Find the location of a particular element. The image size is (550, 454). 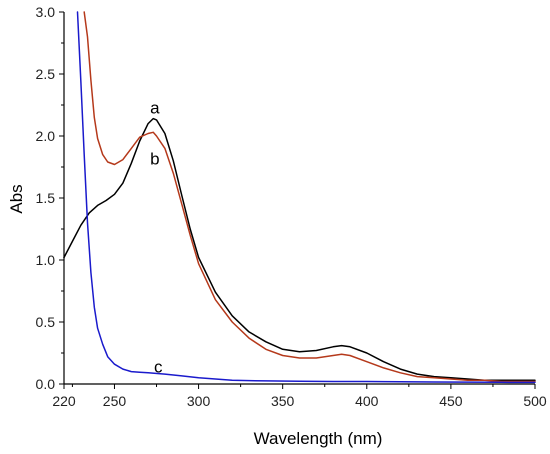

y-tick-label: 1.0 is located at coordinates (46, 260).